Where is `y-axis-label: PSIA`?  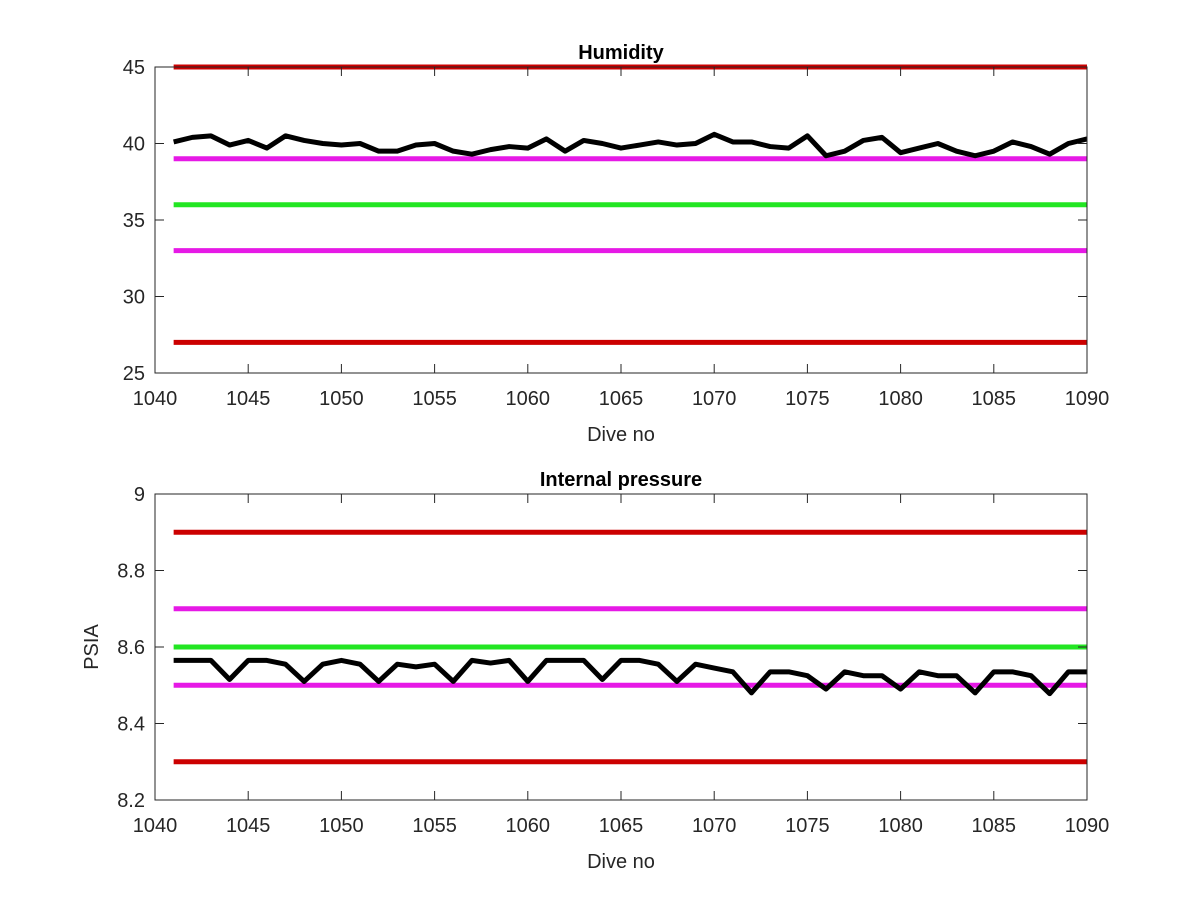
y-axis-label: PSIA is located at coordinates (92, 647).